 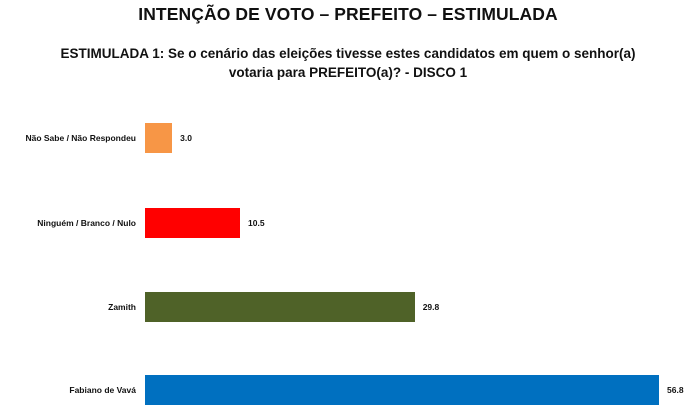 What do you see at coordinates (675, 390) in the screenshot?
I see `value-label: 56.8` at bounding box center [675, 390].